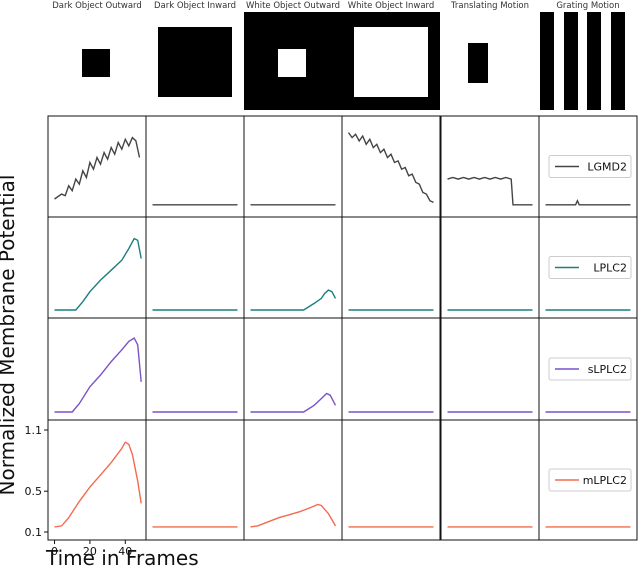 Image resolution: width=640 pixels, height=570 pixels. I want to click on legend-label: LPLC2, so click(610, 268).